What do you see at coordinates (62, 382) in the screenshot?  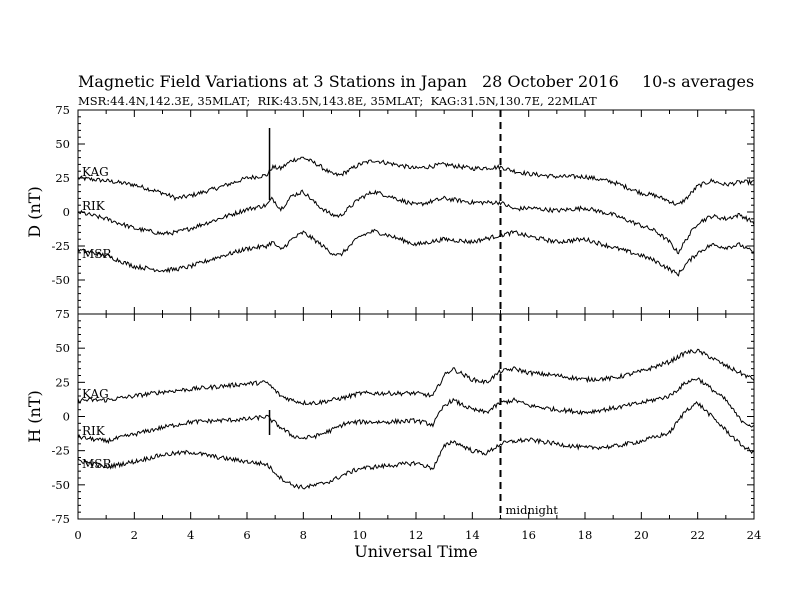 I see `y-tick-label-h: 25` at bounding box center [62, 382].